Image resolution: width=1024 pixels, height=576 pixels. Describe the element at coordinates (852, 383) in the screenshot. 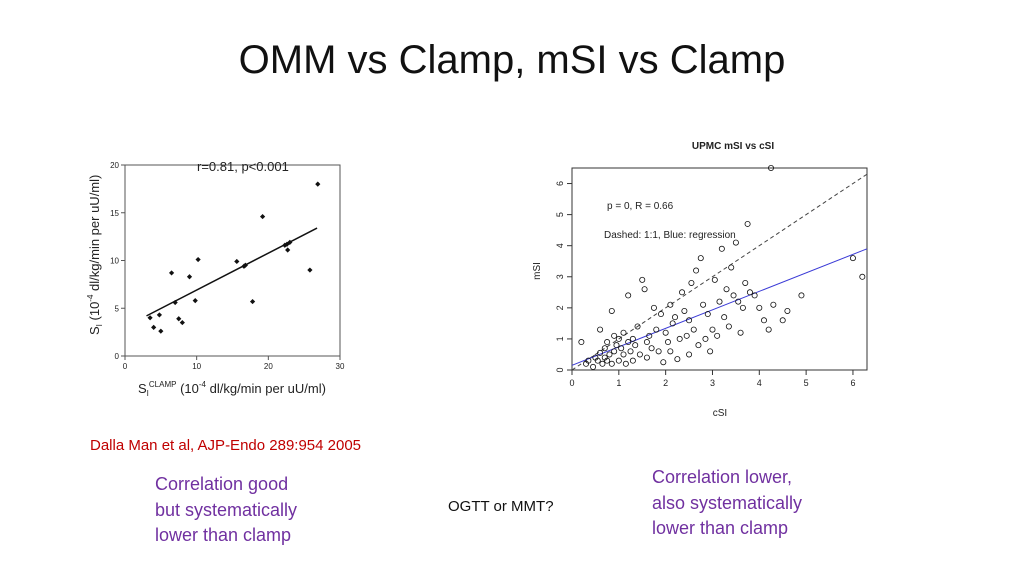

I see `x-tick-label: 6` at that location.